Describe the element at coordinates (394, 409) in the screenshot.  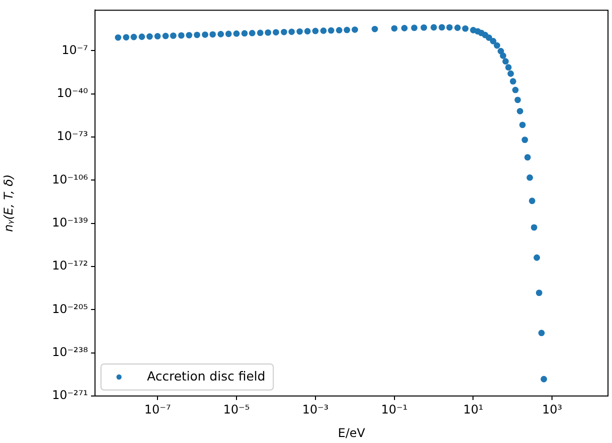
I see `x-tick-label: 10⁻¹` at that location.